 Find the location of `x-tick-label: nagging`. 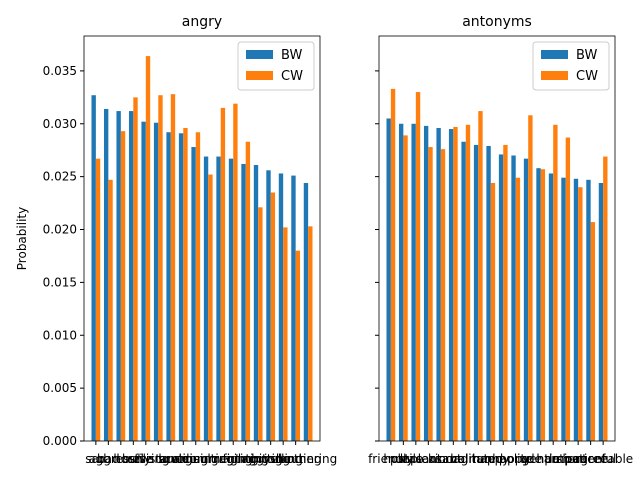

x-tick-label: nagging is located at coordinates (258, 459).